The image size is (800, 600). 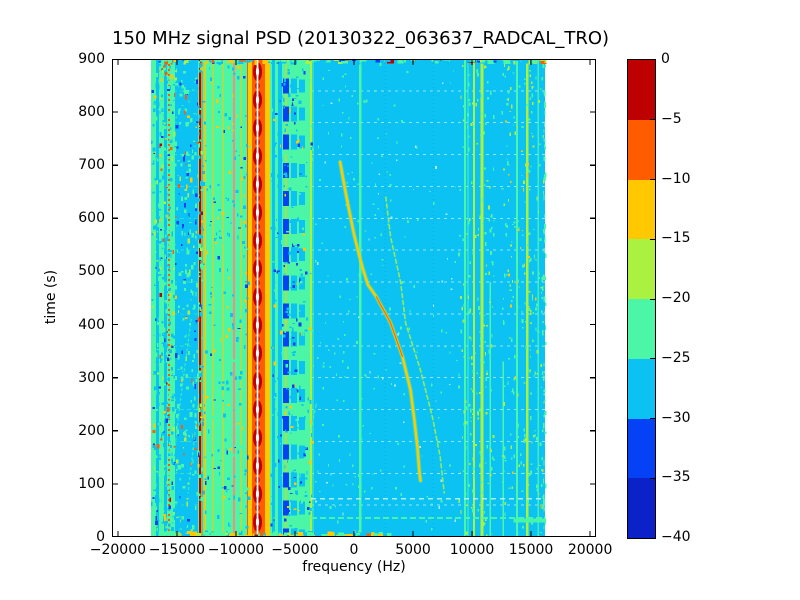 I want to click on x-tick-label: −15000, so click(x=177, y=550).